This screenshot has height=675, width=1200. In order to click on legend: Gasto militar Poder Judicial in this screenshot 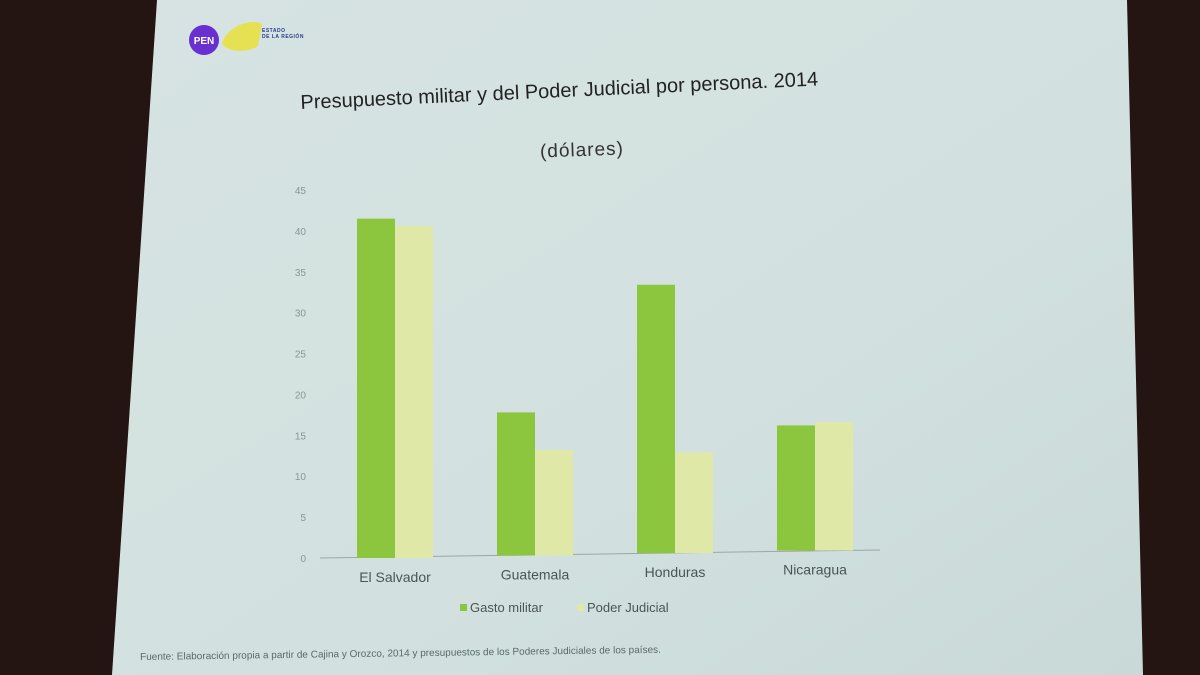, I will do `click(564, 607)`.